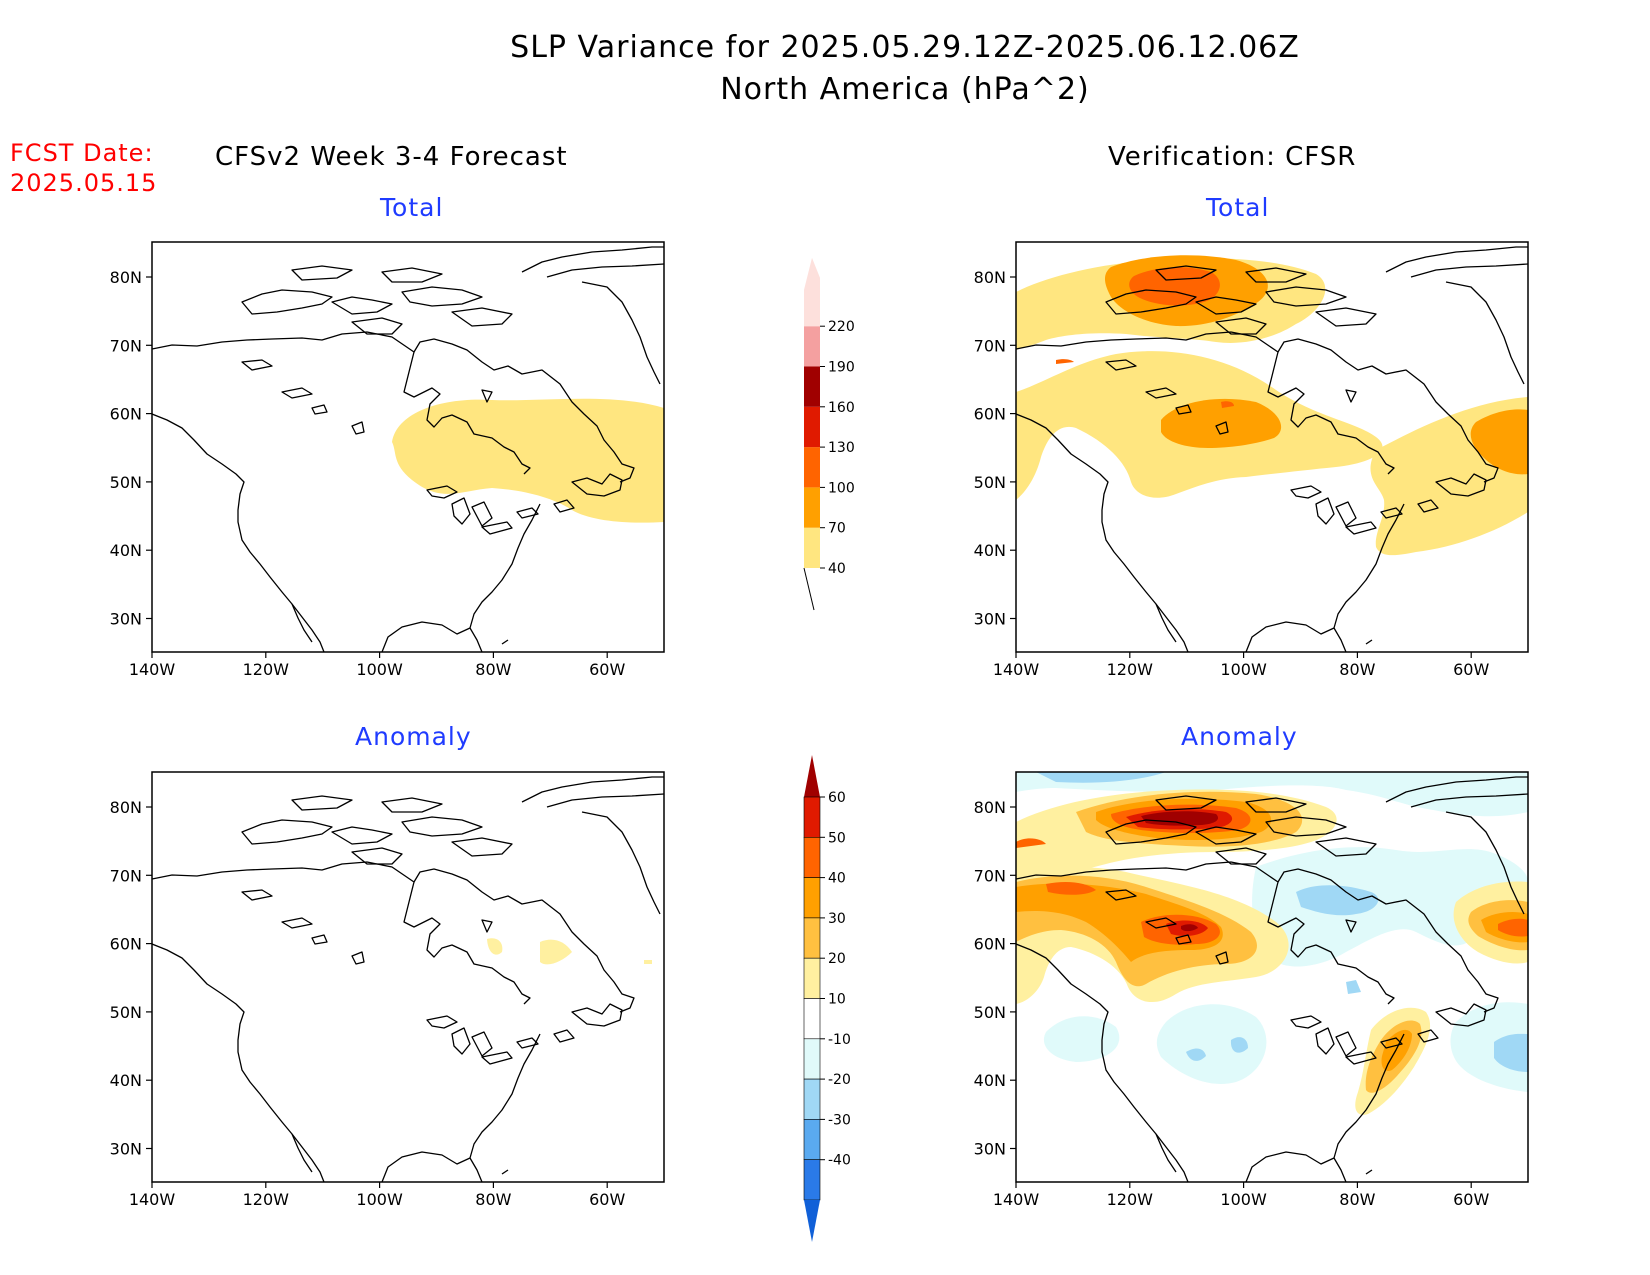  I want to click on colorbar-label: 70, so click(837, 529).